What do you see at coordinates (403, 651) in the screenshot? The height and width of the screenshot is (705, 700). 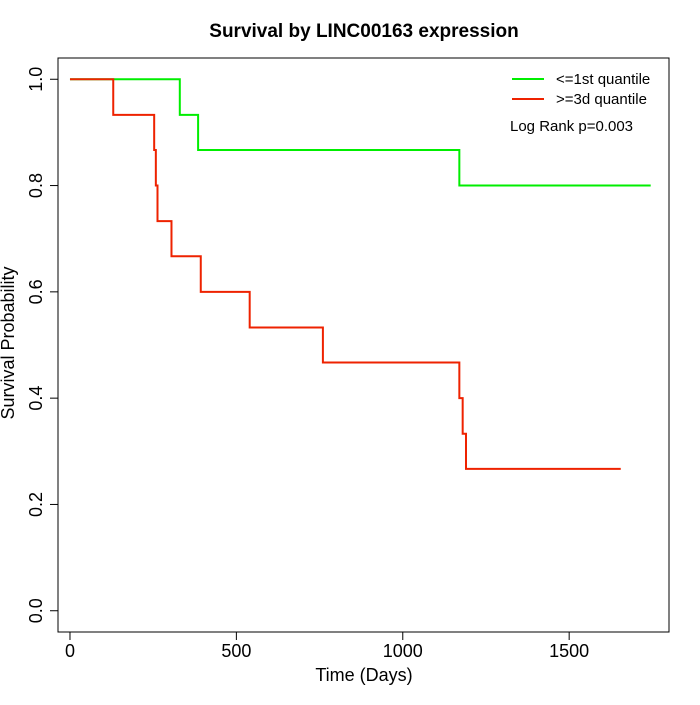 I see `x-tick-label: 1000` at bounding box center [403, 651].